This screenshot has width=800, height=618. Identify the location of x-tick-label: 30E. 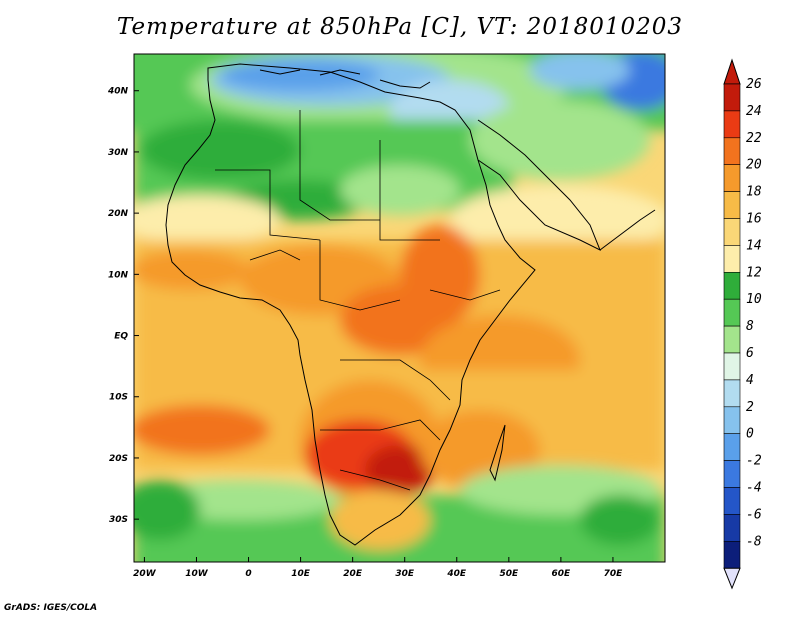
(405, 574).